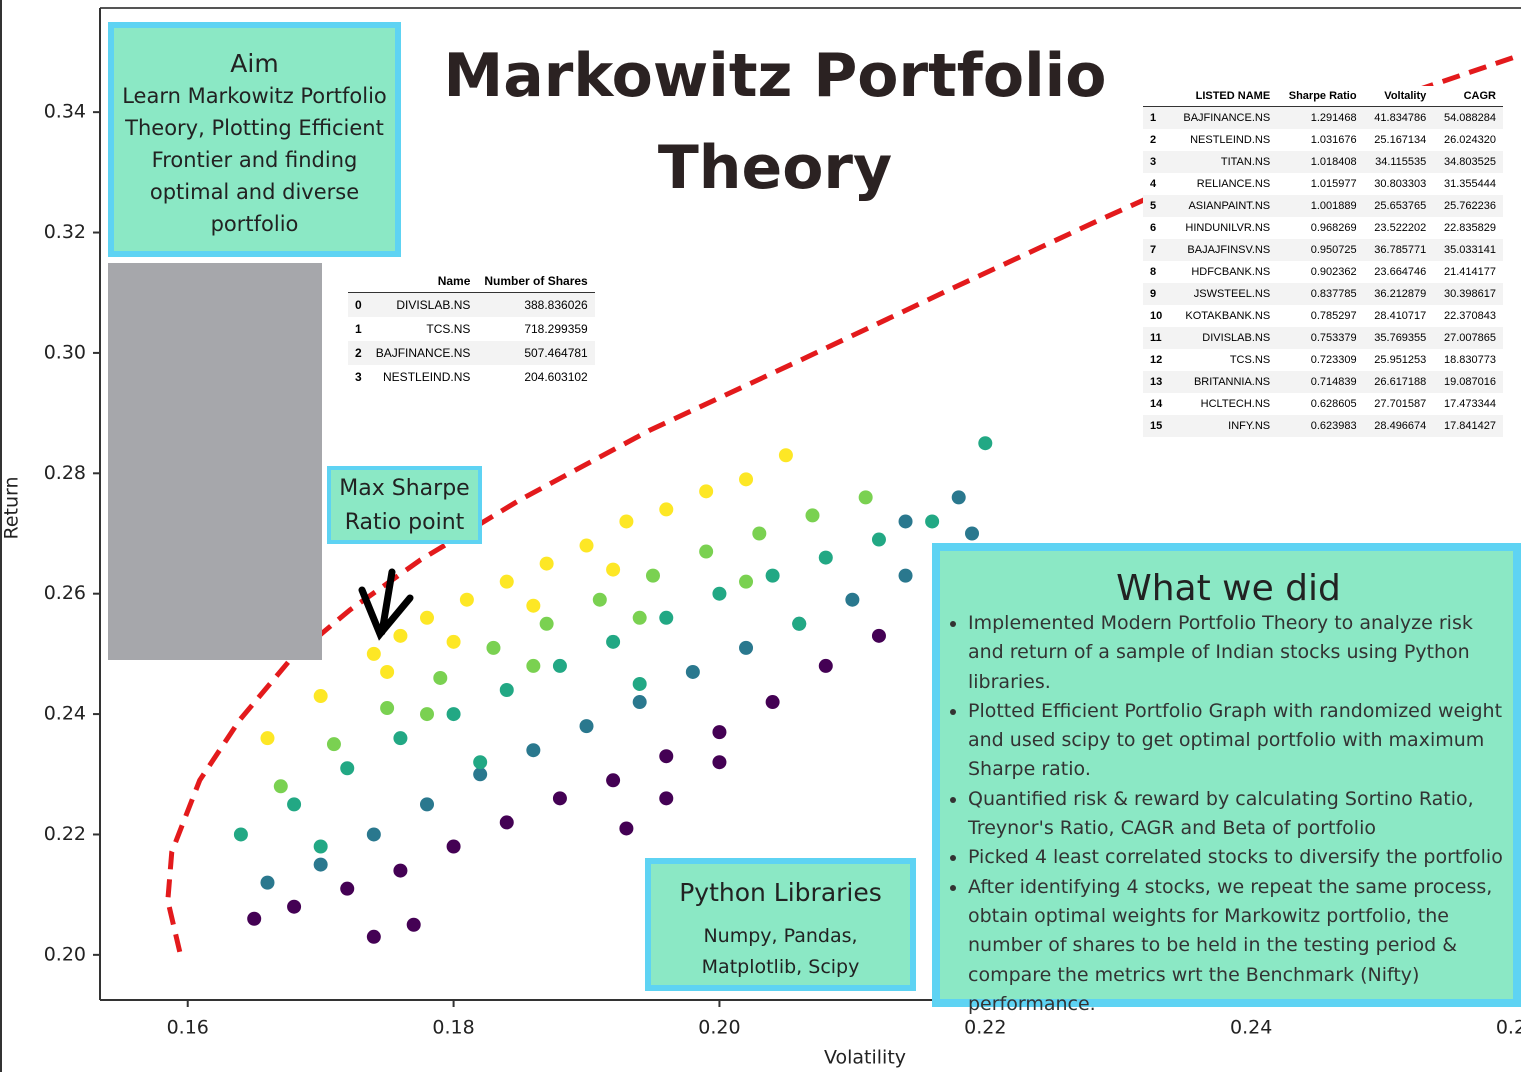  I want to click on table-cell: 27.007865, so click(1468, 338).